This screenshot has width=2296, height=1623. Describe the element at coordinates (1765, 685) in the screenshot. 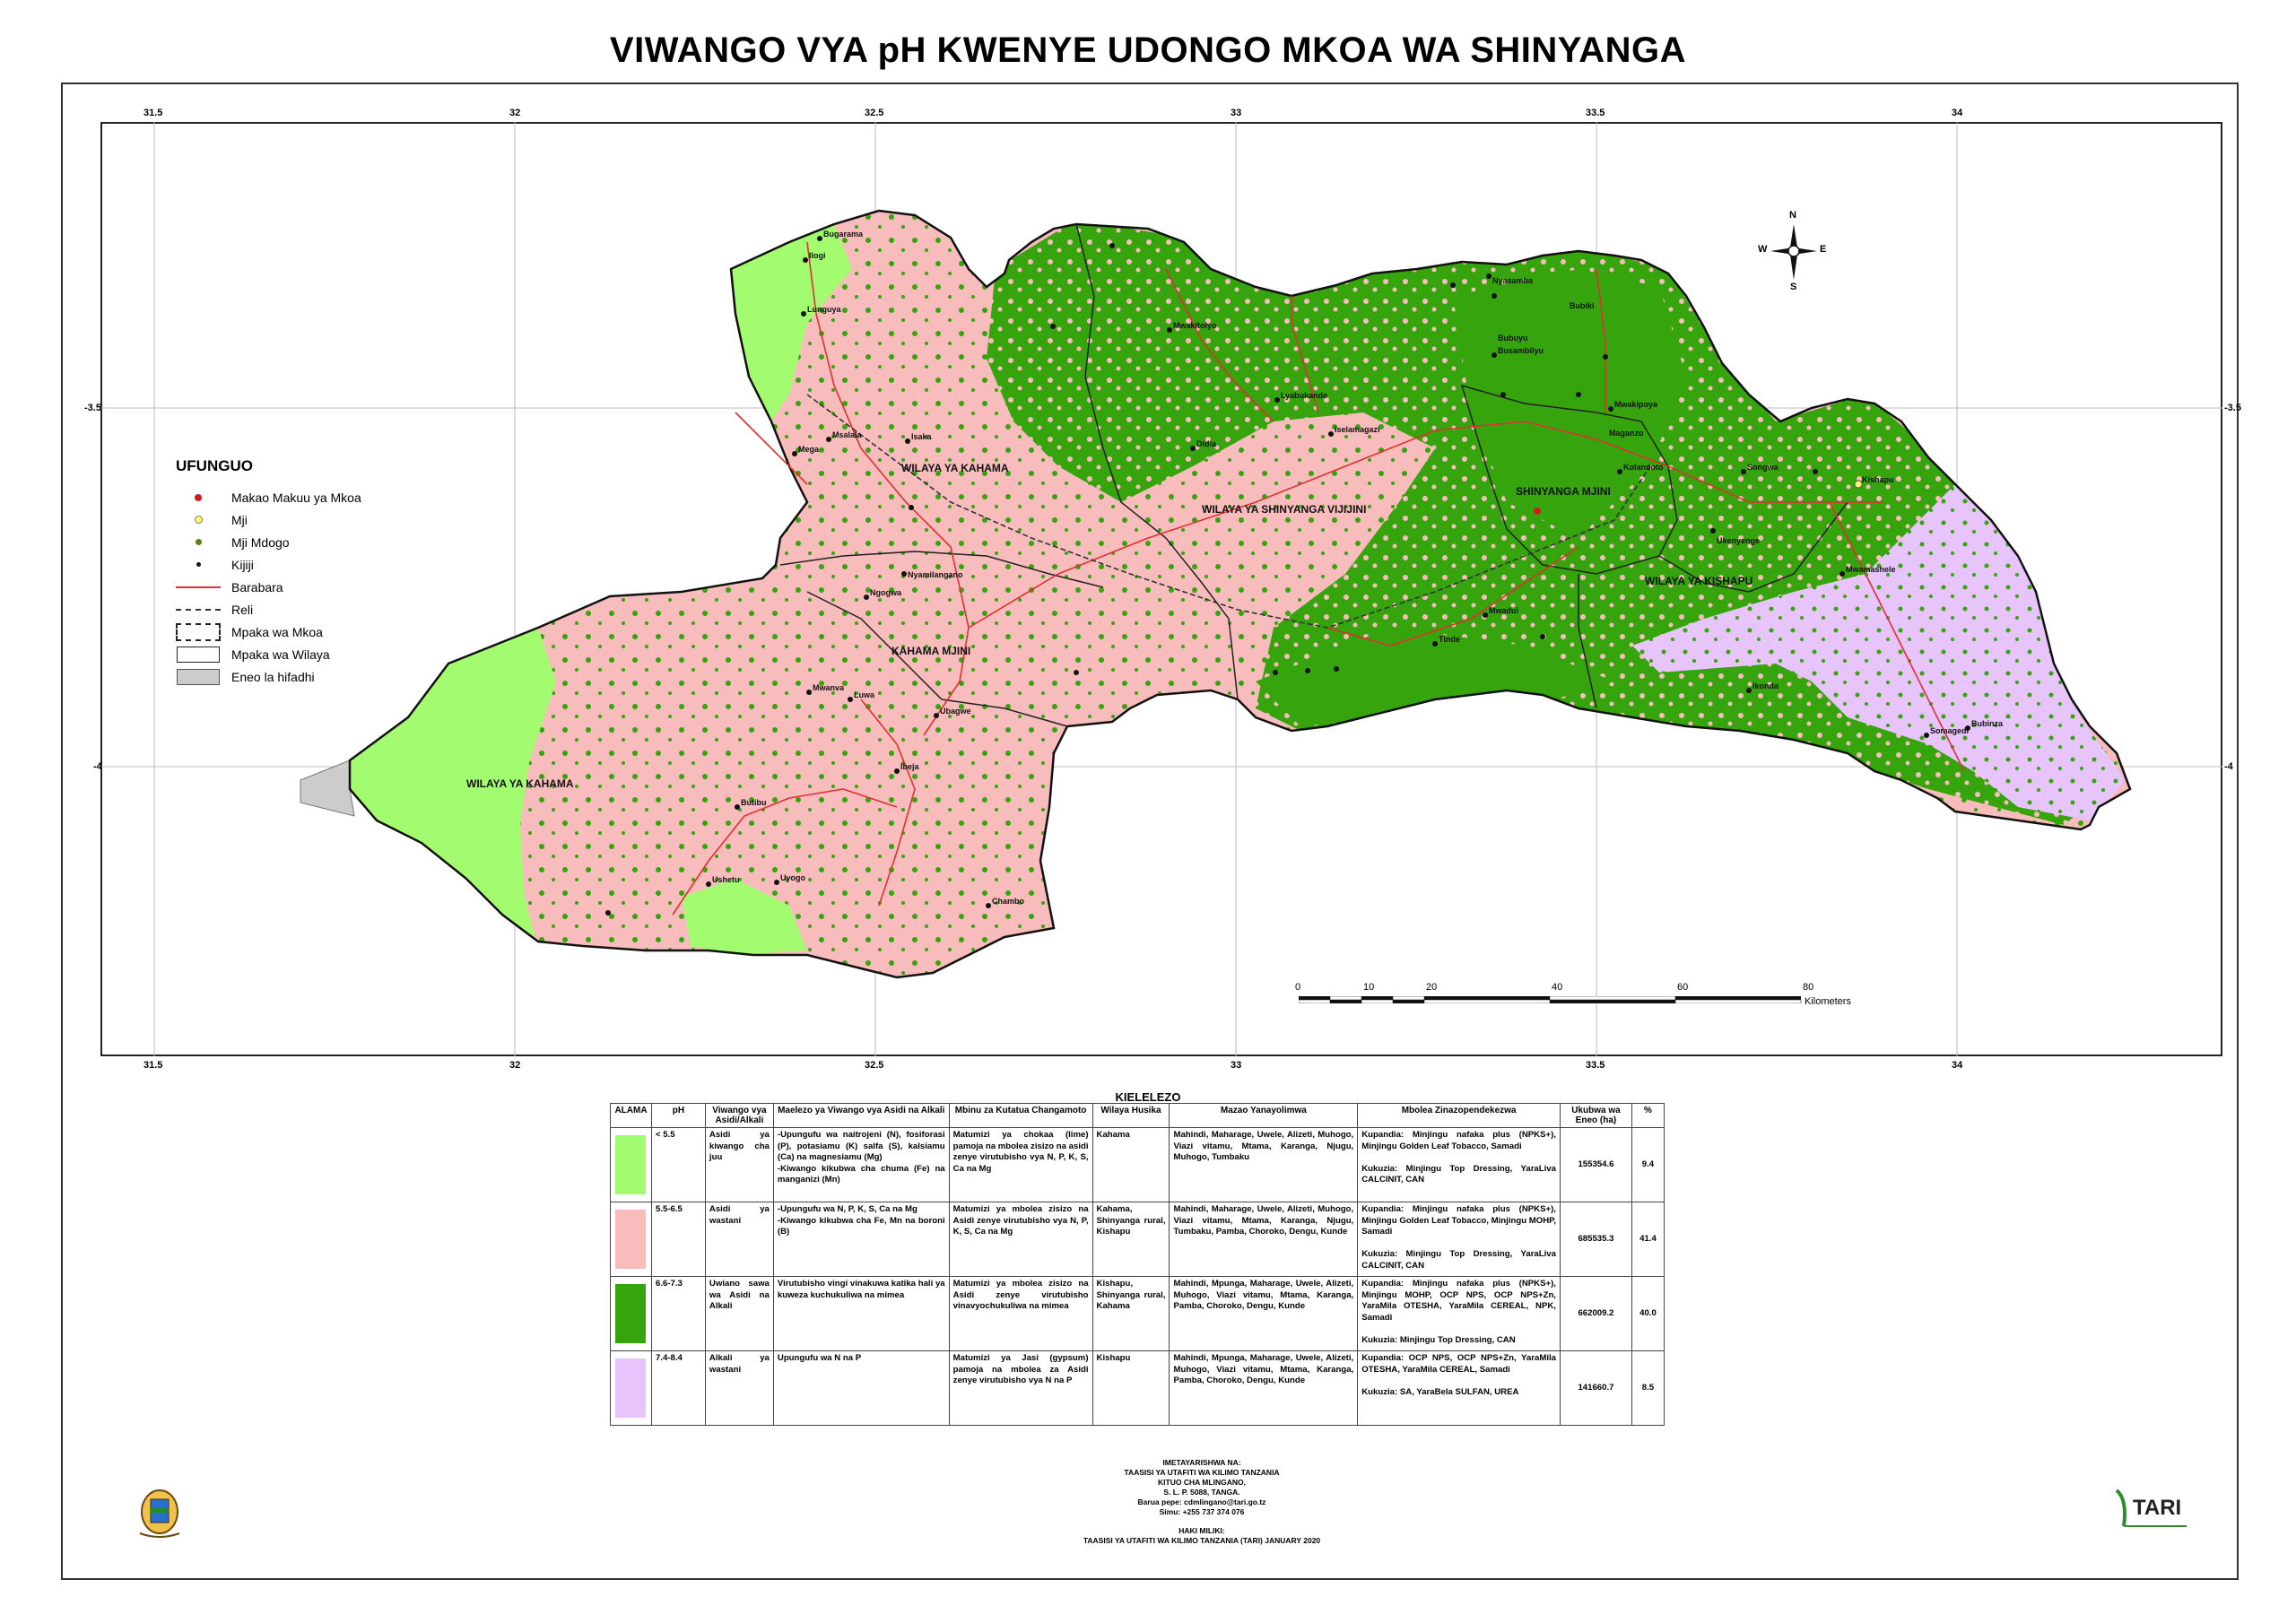

I see `place-label: Ikonda` at that location.